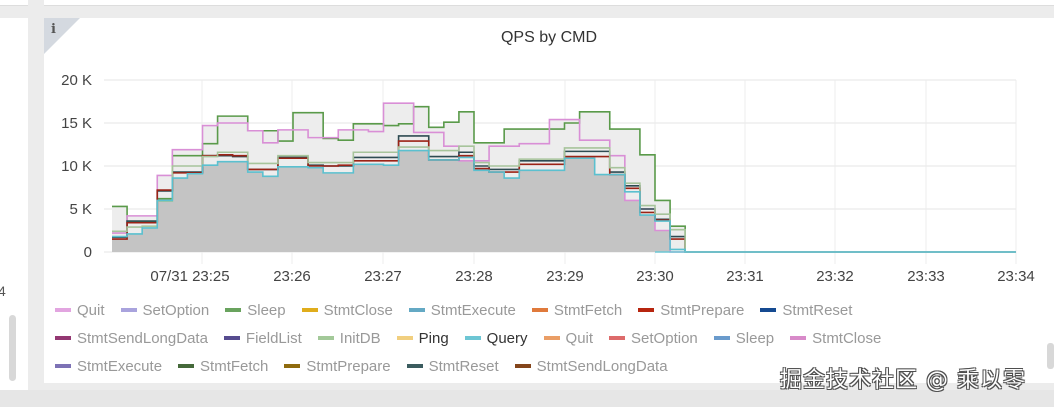 The image size is (1054, 407). I want to click on x-tick-label: 23:33, so click(926, 276).